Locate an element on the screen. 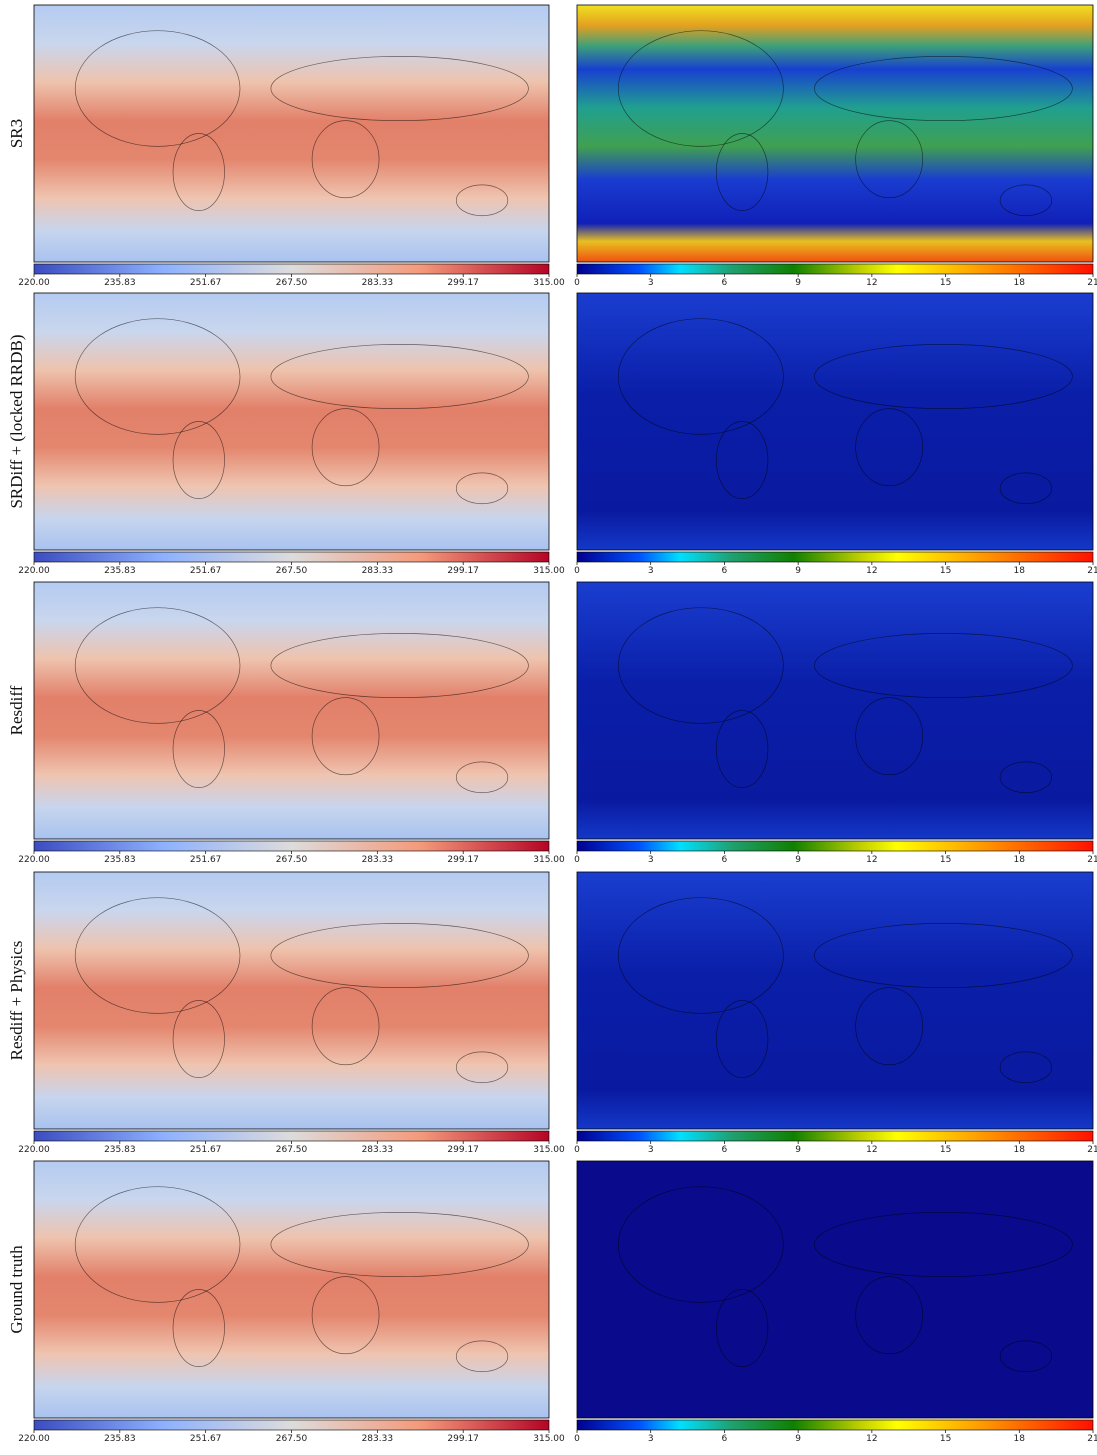 This screenshot has height=1455, width=1097. row-label: SRDiff + (locked RRDB) is located at coordinates (16, 421).